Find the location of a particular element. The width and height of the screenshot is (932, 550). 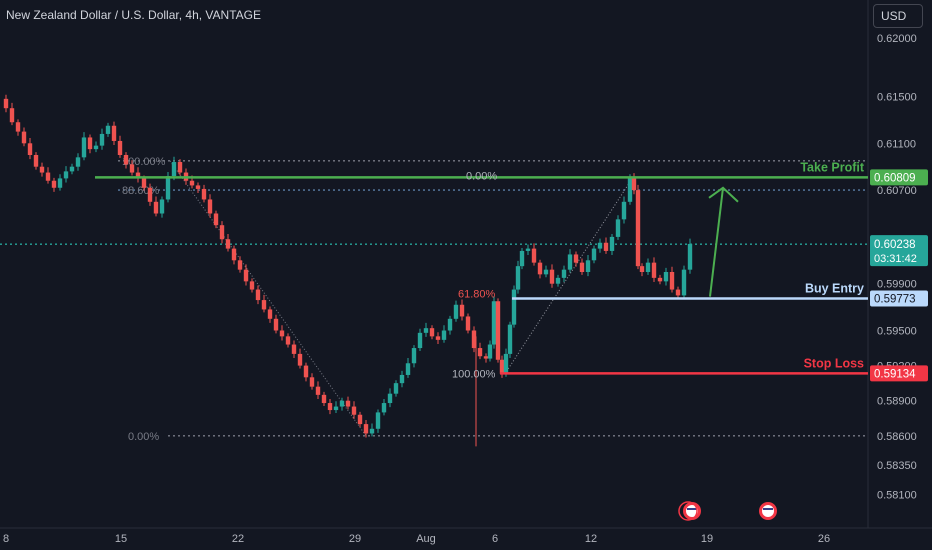

price-tag-label: 0.60809 is located at coordinates (895, 178).